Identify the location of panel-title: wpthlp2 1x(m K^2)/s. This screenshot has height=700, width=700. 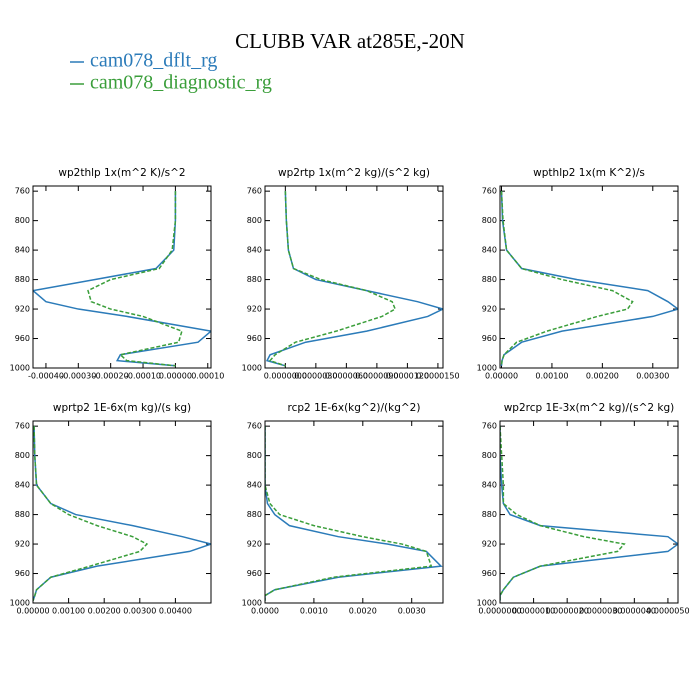
(589, 173).